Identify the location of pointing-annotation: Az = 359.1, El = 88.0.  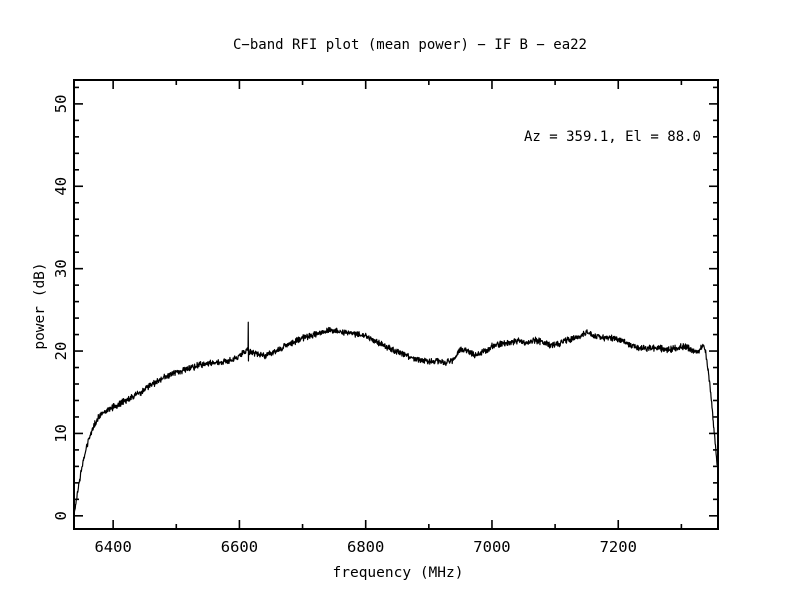
(612, 137).